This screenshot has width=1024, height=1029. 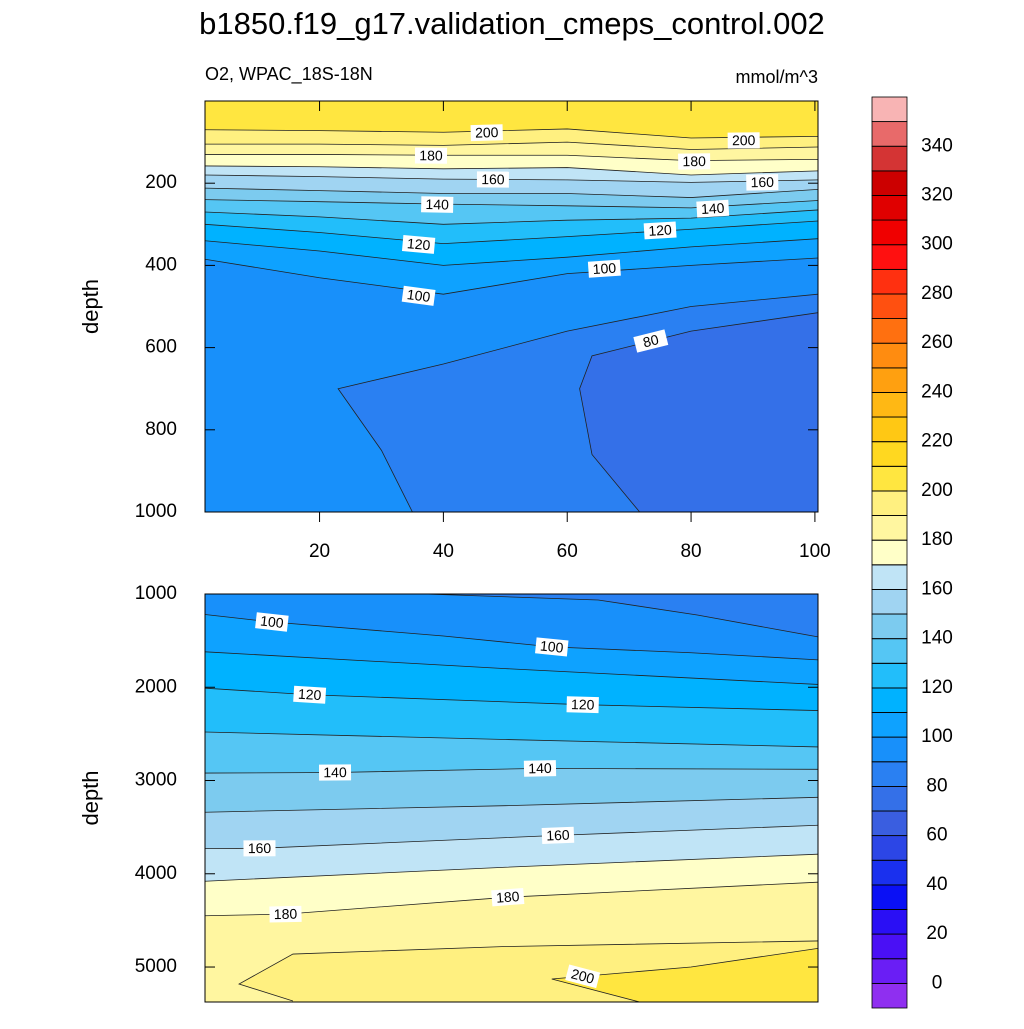 I want to click on colorbar-label: 140, so click(x=937, y=638).